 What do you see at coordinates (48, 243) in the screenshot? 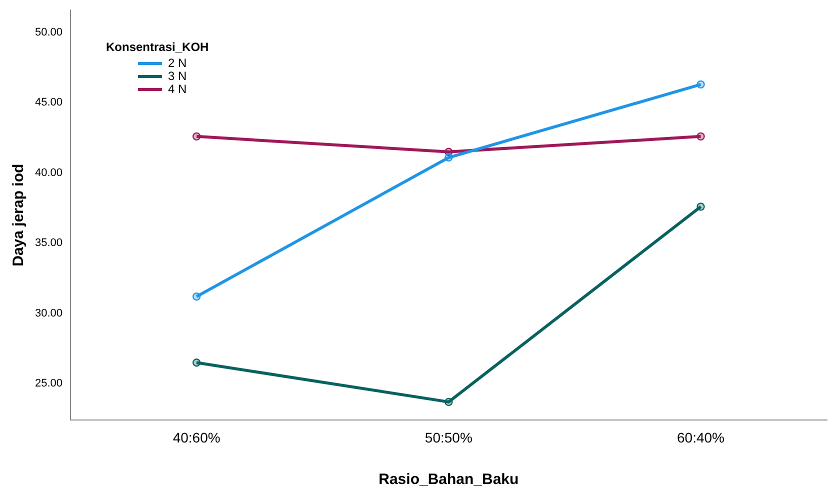
I see `y-tick-label: 35.00` at bounding box center [48, 243].